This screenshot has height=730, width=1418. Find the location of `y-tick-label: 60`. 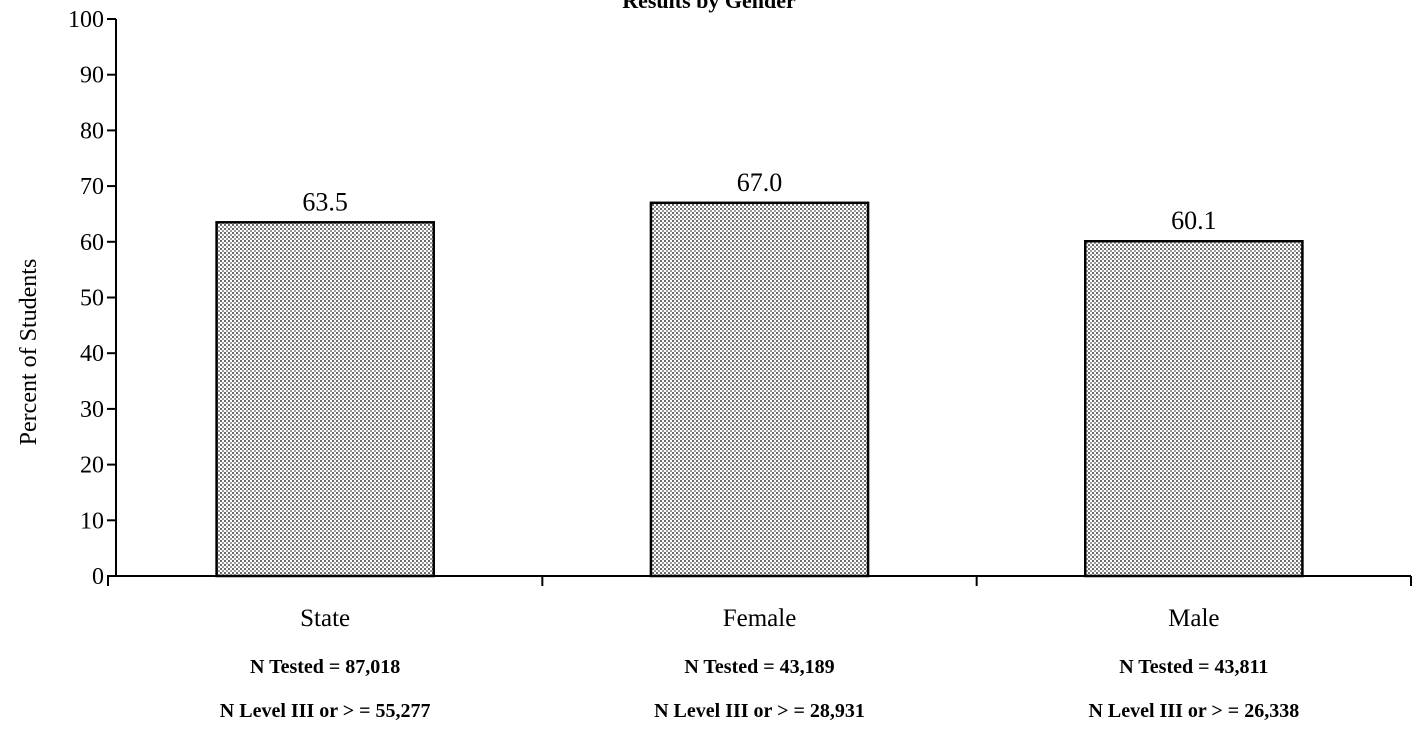

y-tick-label: 60 is located at coordinates (92, 243).